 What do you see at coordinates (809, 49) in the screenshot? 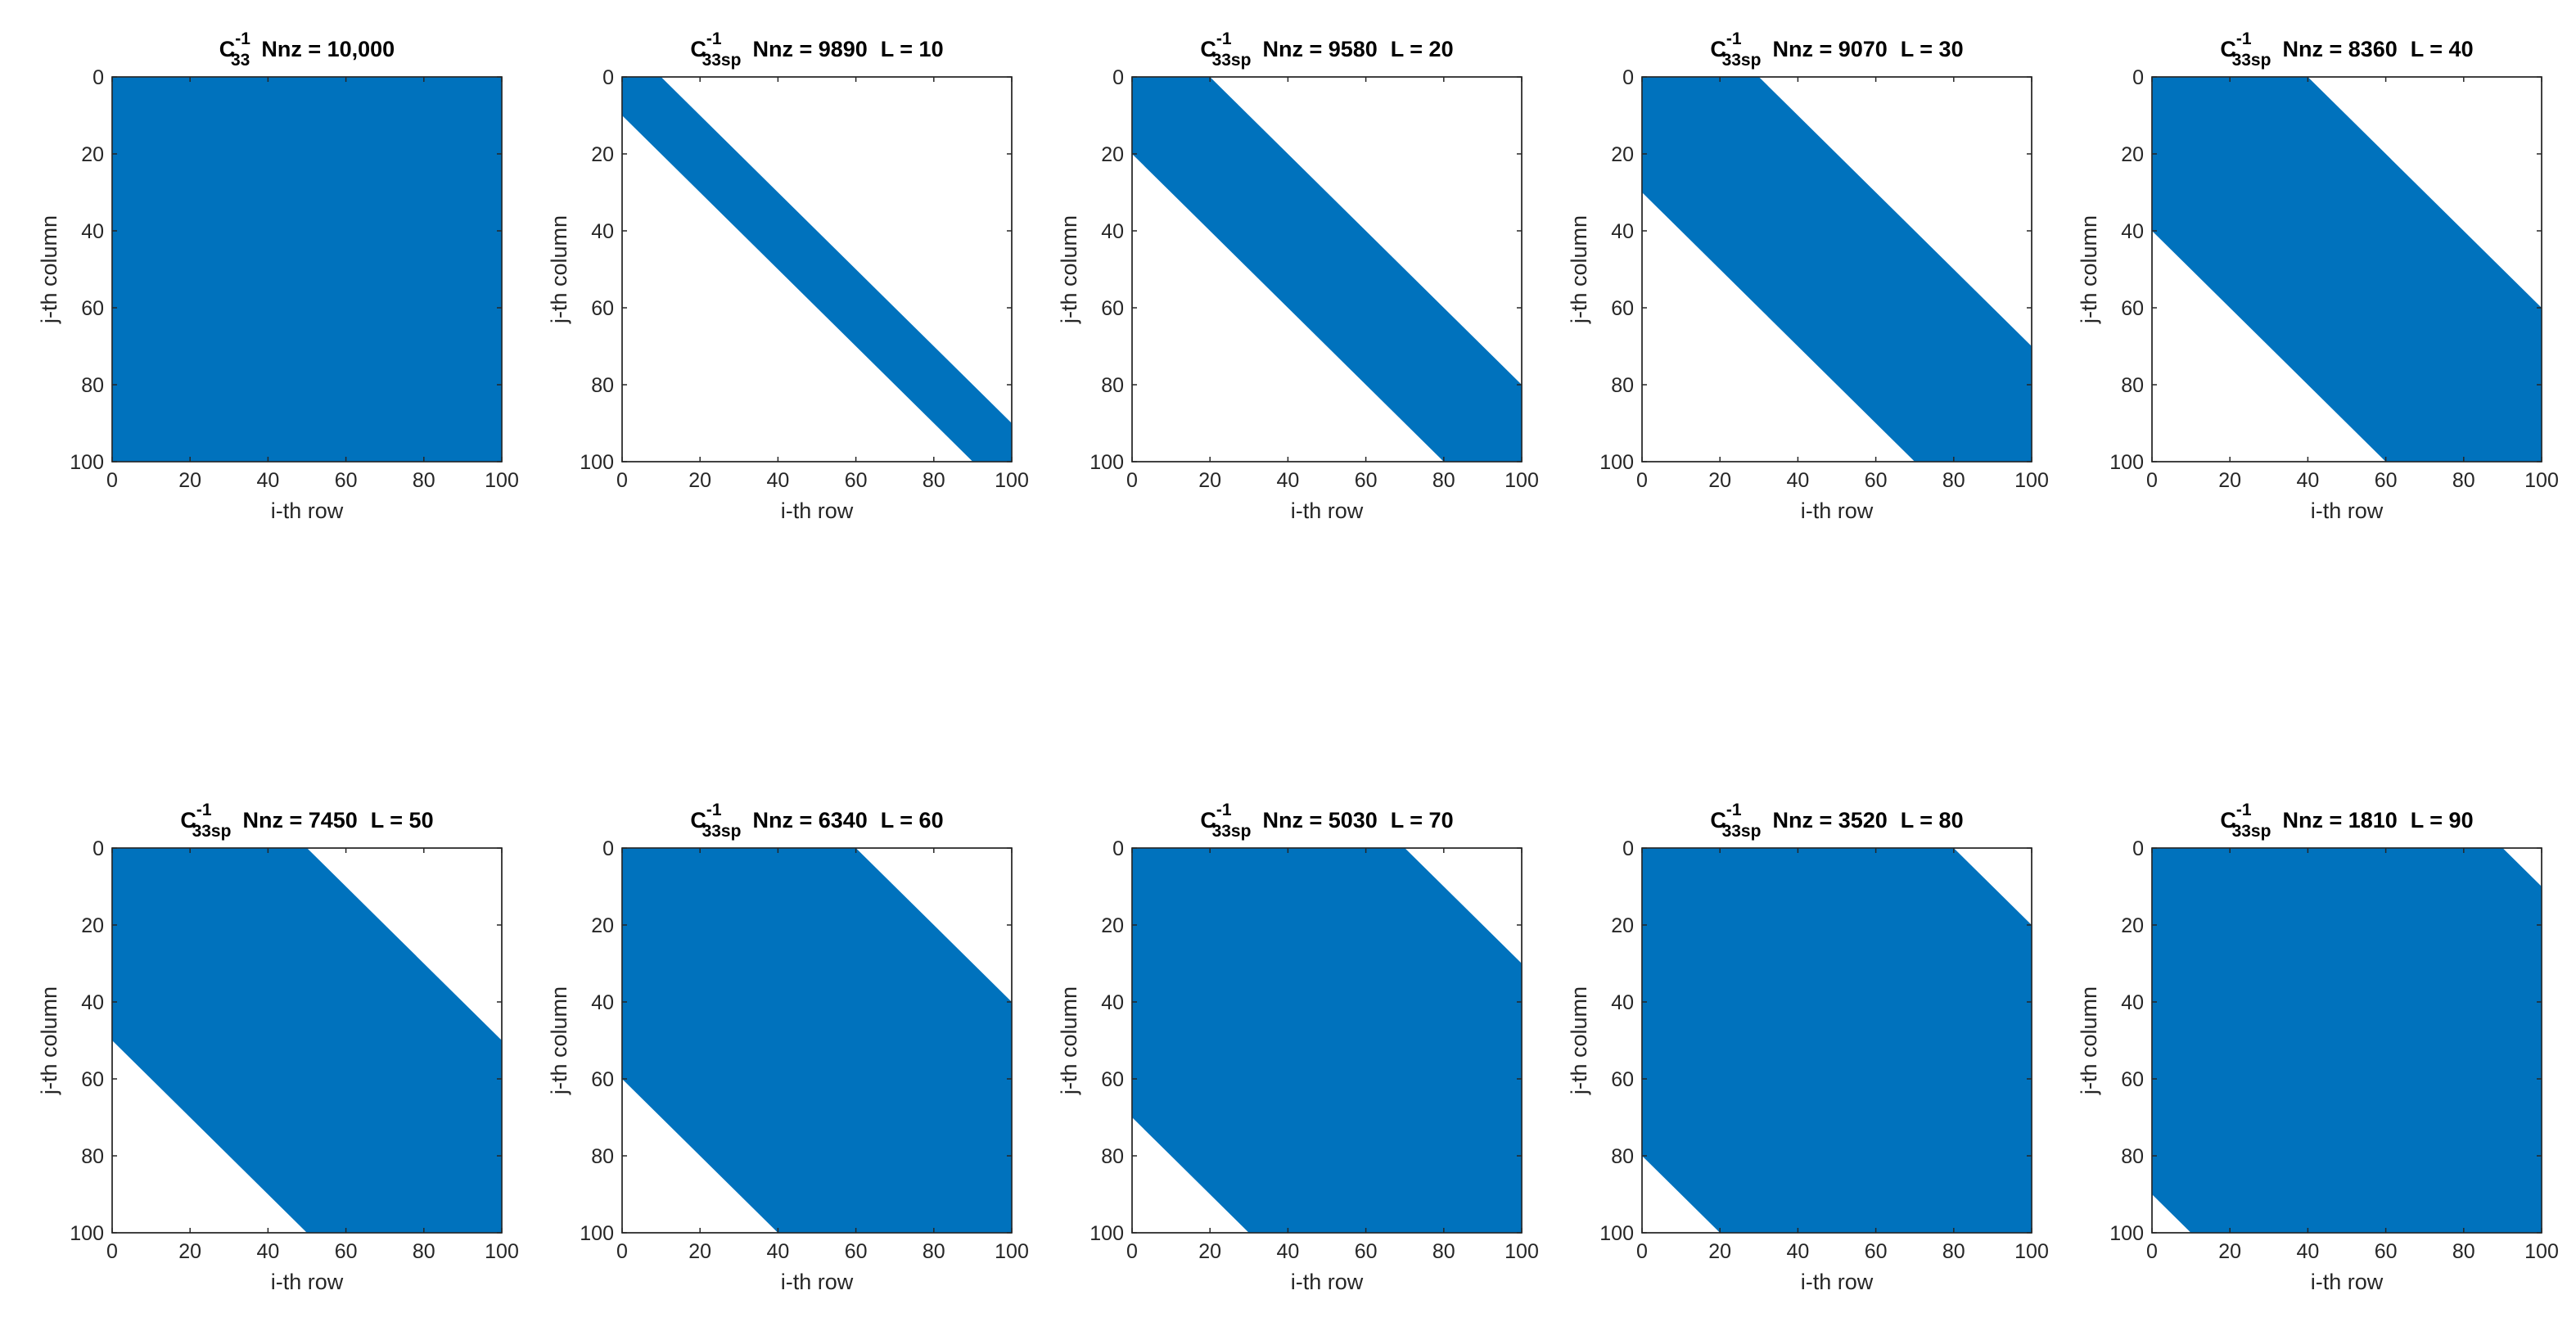
I see `title-nnz: Nnz = 9890` at bounding box center [809, 49].